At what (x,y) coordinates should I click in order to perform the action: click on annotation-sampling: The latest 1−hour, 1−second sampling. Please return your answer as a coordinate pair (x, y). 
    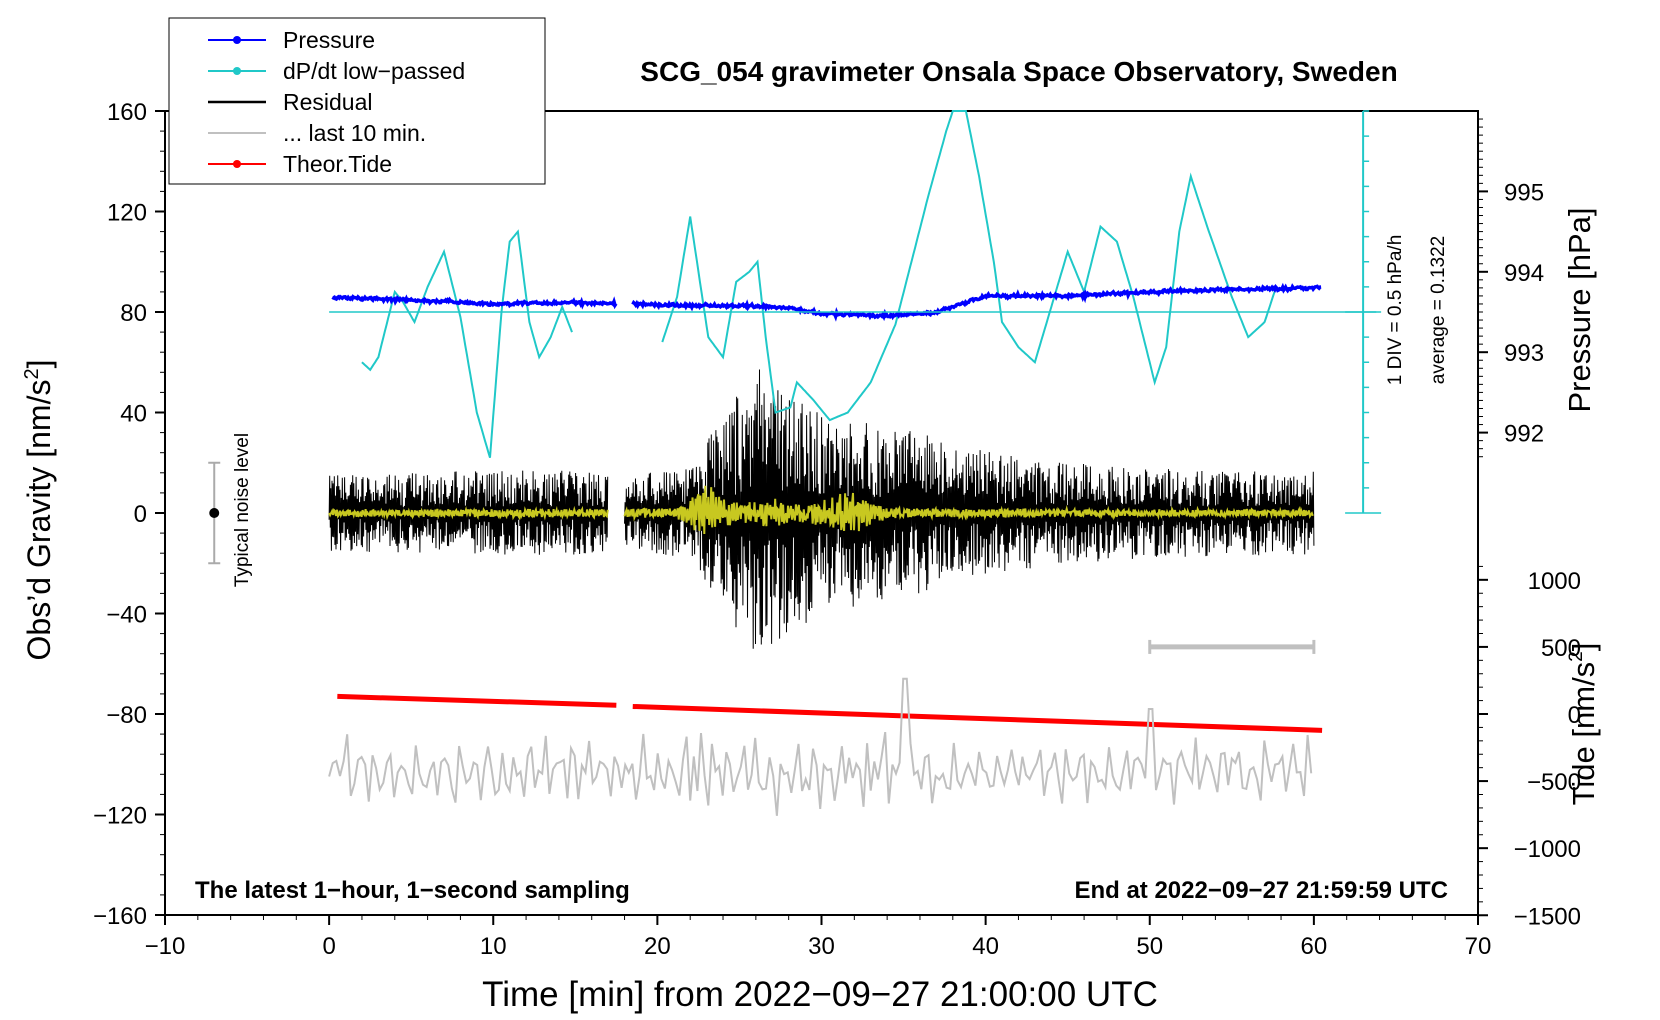
    Looking at the image, I should click on (412, 890).